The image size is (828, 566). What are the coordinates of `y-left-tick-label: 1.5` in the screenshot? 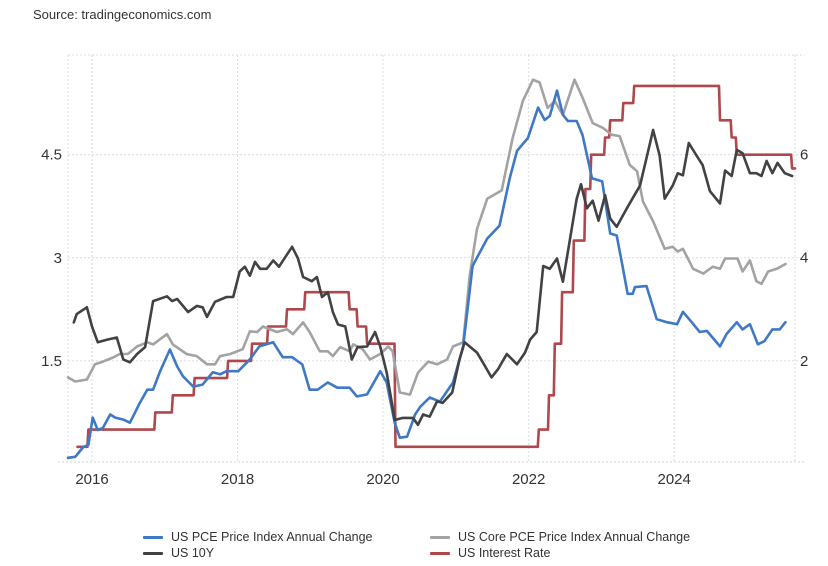 It's located at (51, 361).